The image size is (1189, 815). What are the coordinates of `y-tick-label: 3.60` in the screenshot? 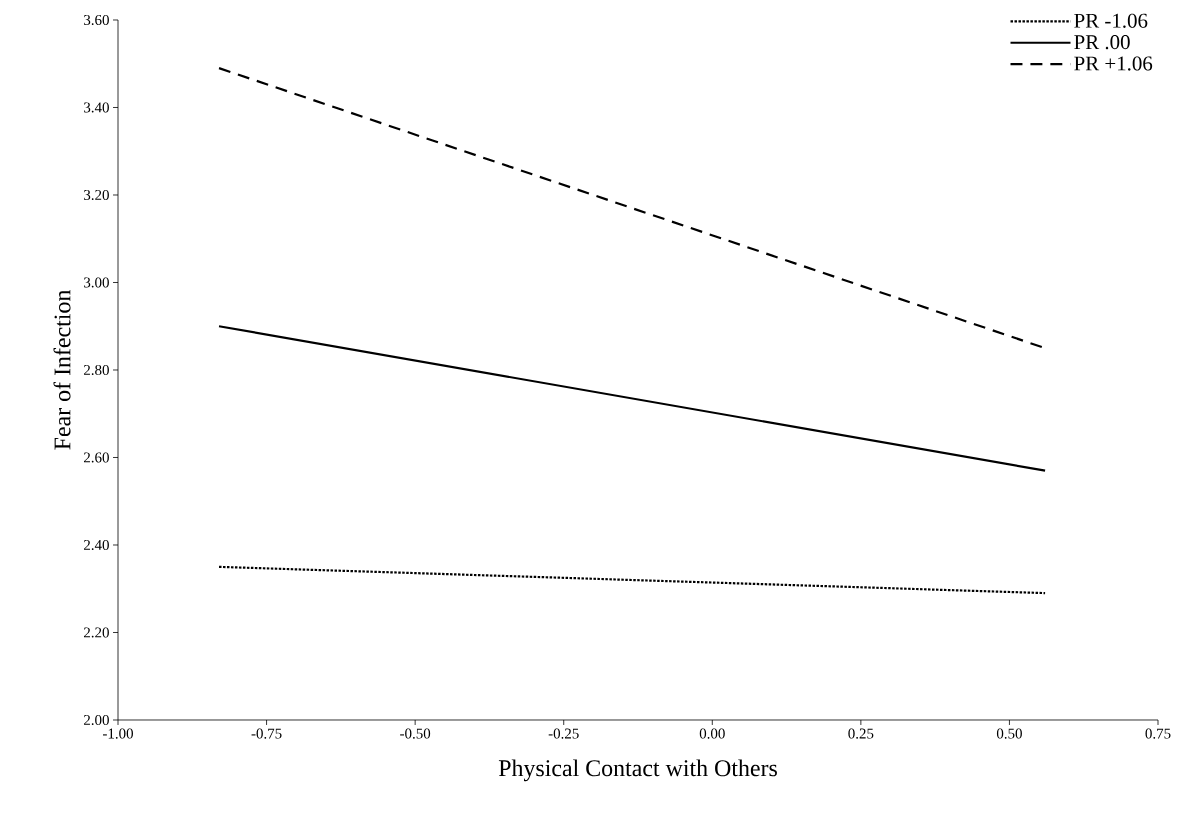 It's located at (96, 20).